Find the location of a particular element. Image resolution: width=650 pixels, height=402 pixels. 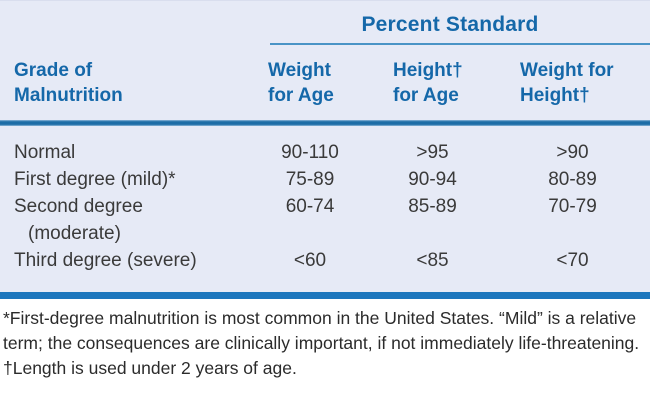

group-header-underline is located at coordinates (460, 44).